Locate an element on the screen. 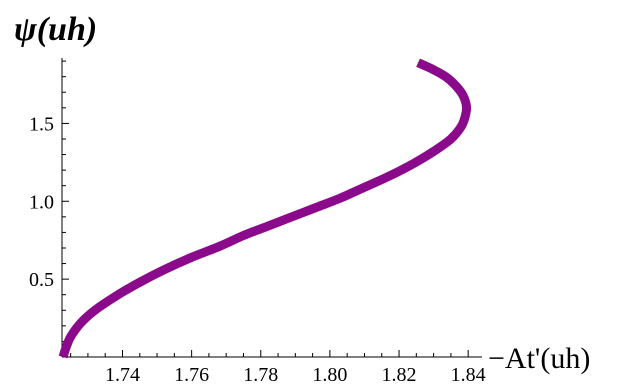 The height and width of the screenshot is (390, 640). x-tick-label: 1.80 is located at coordinates (329, 375).